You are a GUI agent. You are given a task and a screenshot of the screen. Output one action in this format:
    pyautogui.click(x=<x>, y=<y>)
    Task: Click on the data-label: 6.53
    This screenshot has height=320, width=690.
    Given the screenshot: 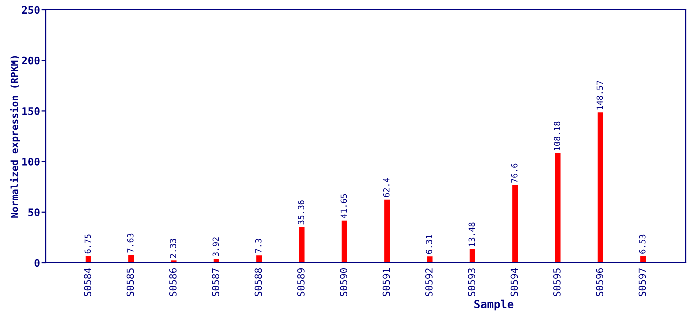 What is the action you would take?
    pyautogui.click(x=642, y=244)
    